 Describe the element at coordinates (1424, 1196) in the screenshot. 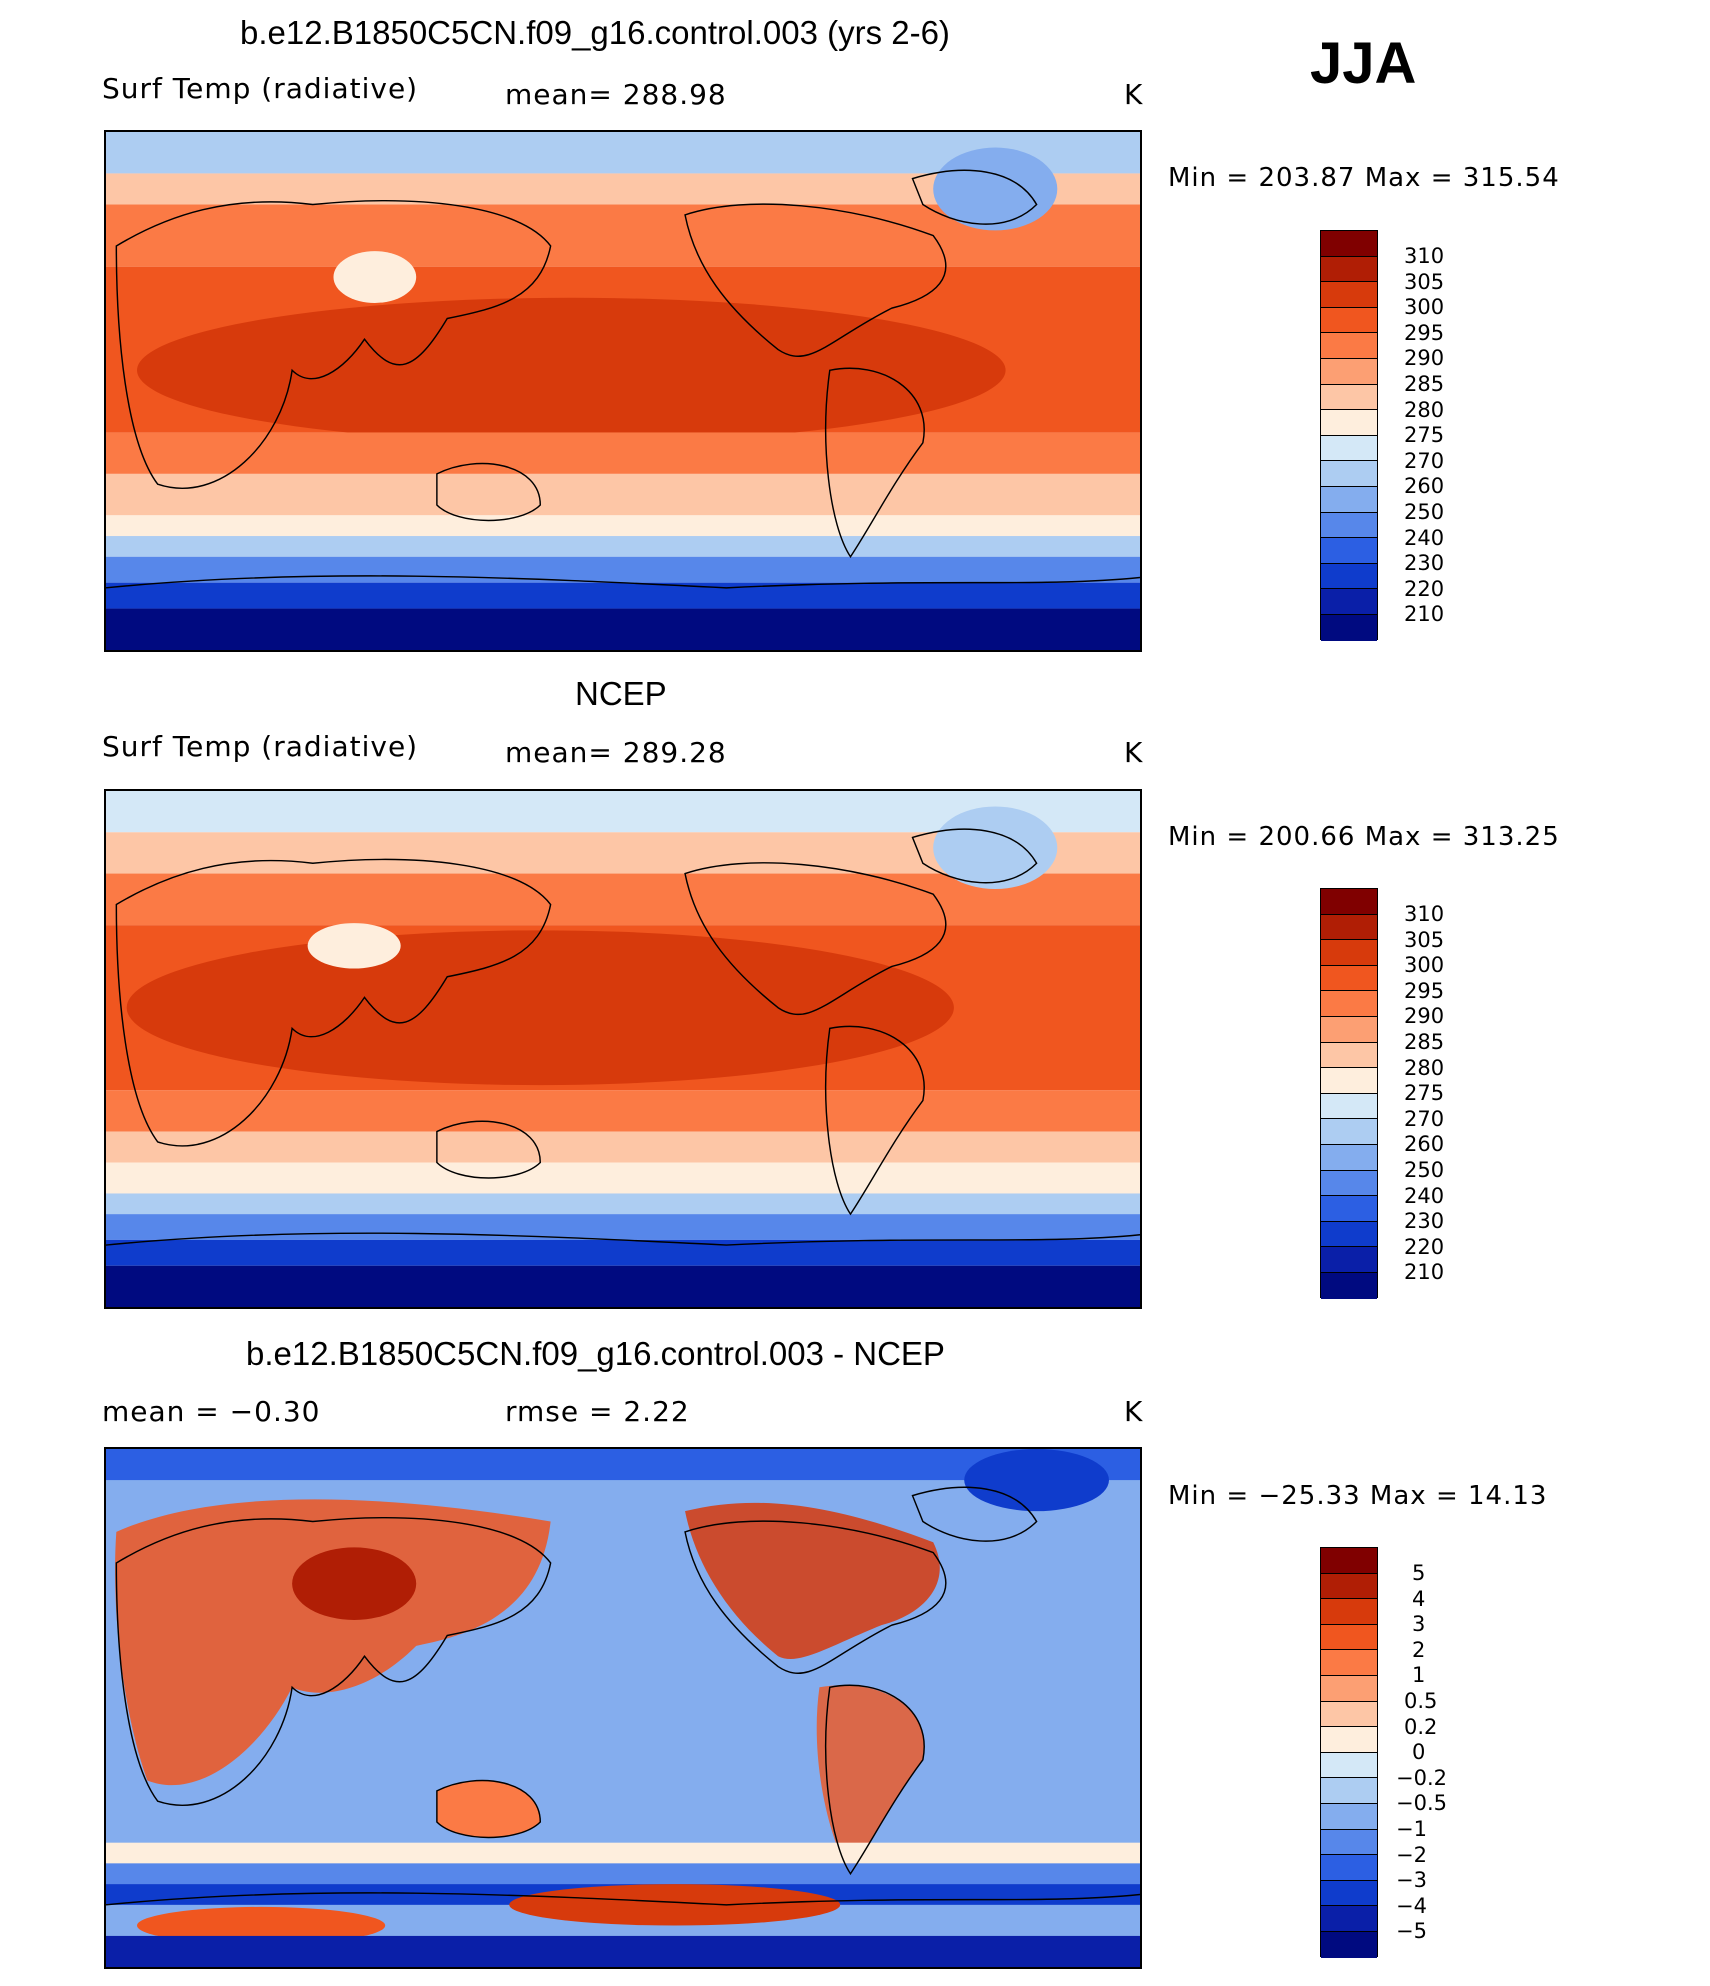

I see `colorbar-tick-label: 240` at that location.